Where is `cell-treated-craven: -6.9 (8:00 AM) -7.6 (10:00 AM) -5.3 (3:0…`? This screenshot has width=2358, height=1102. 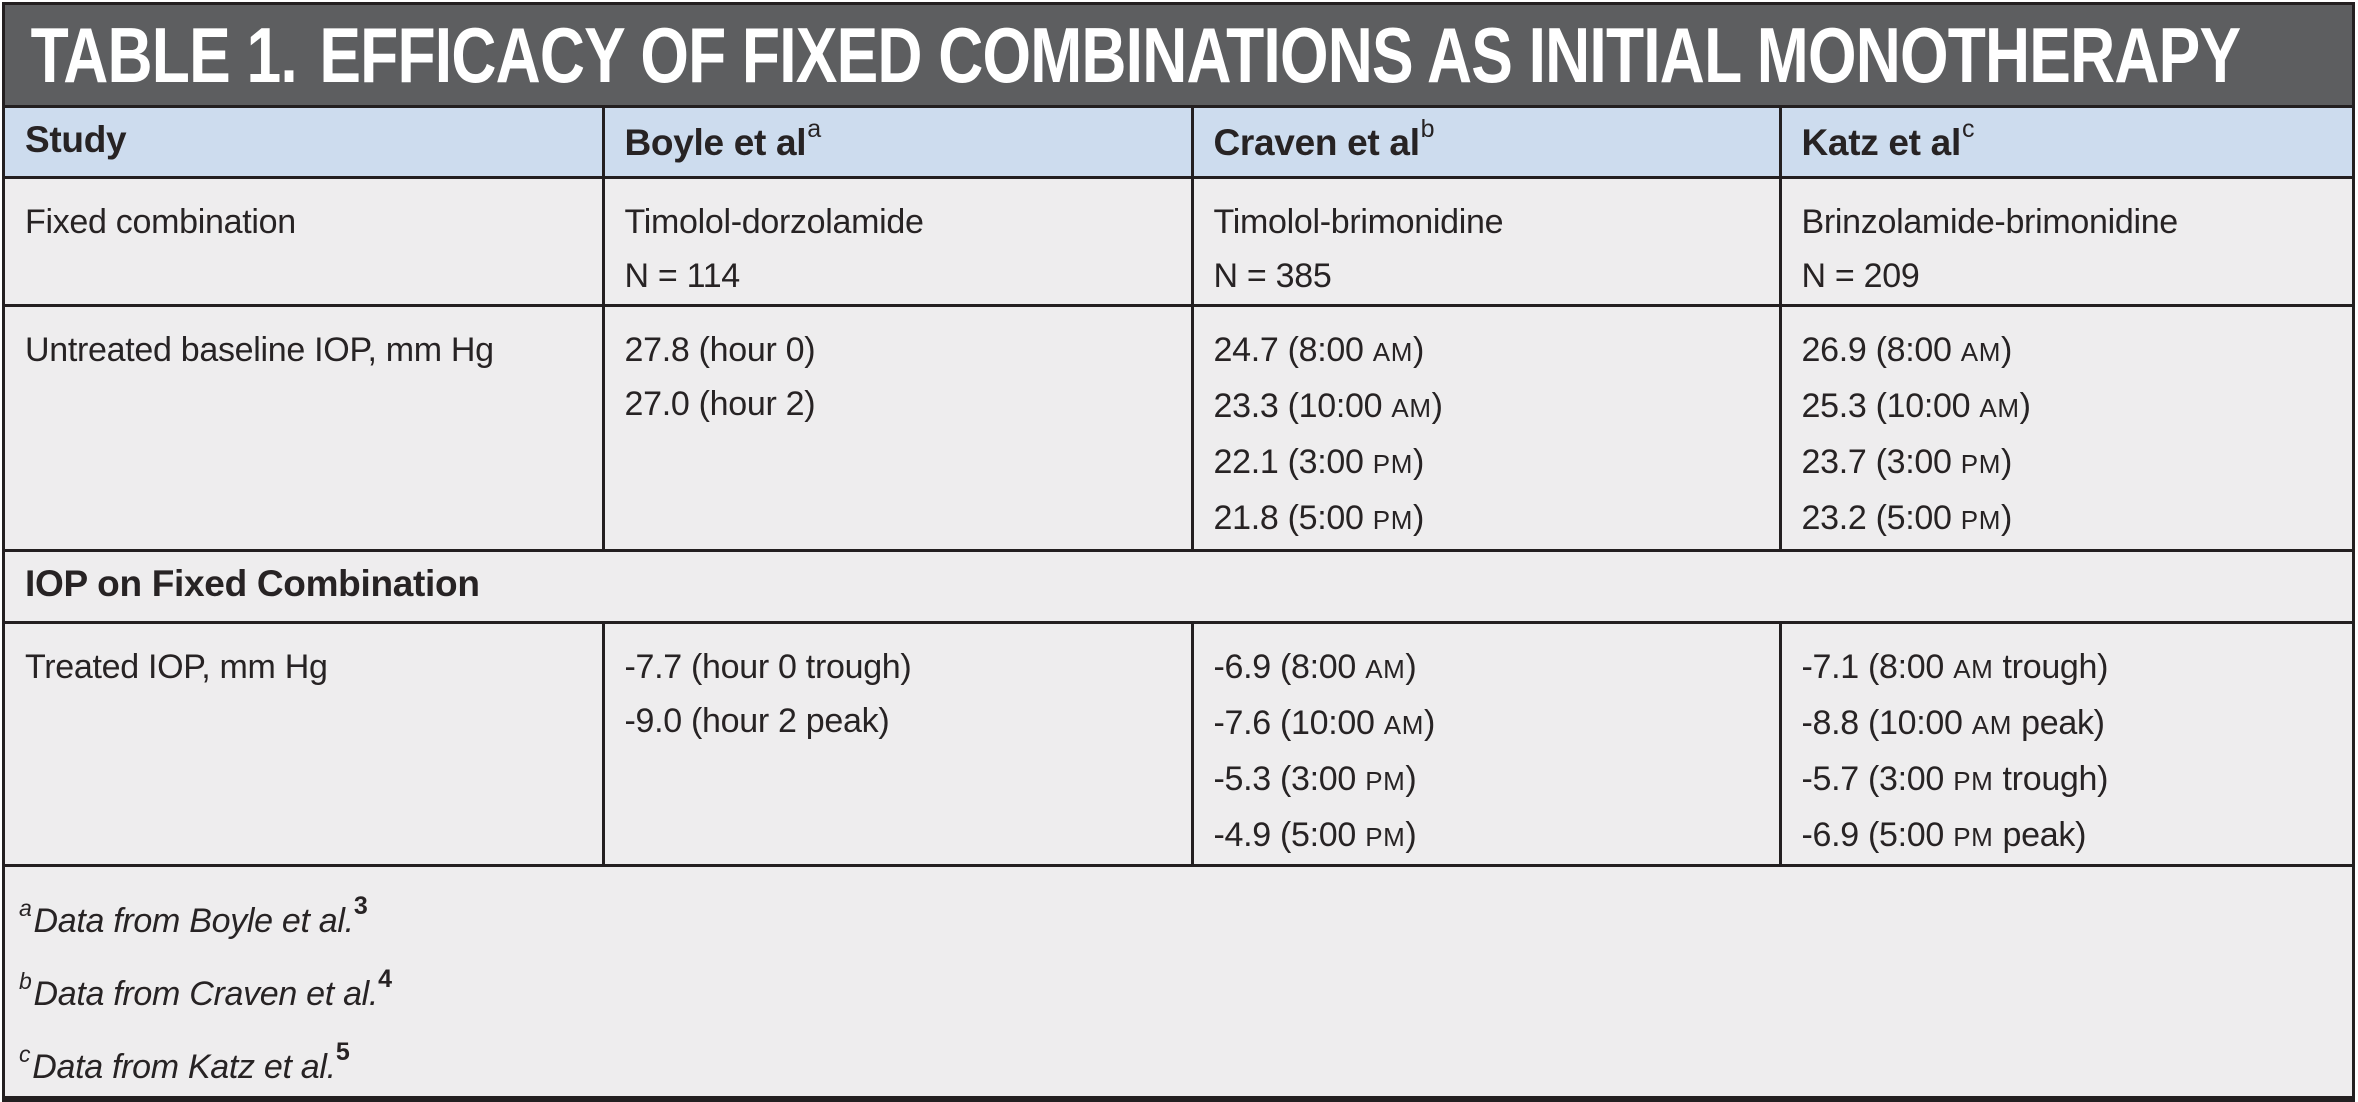 cell-treated-craven: -6.9 (8:00 AM) -7.6 (10:00 AM) -5.3 (3:0… is located at coordinates (1486, 743).